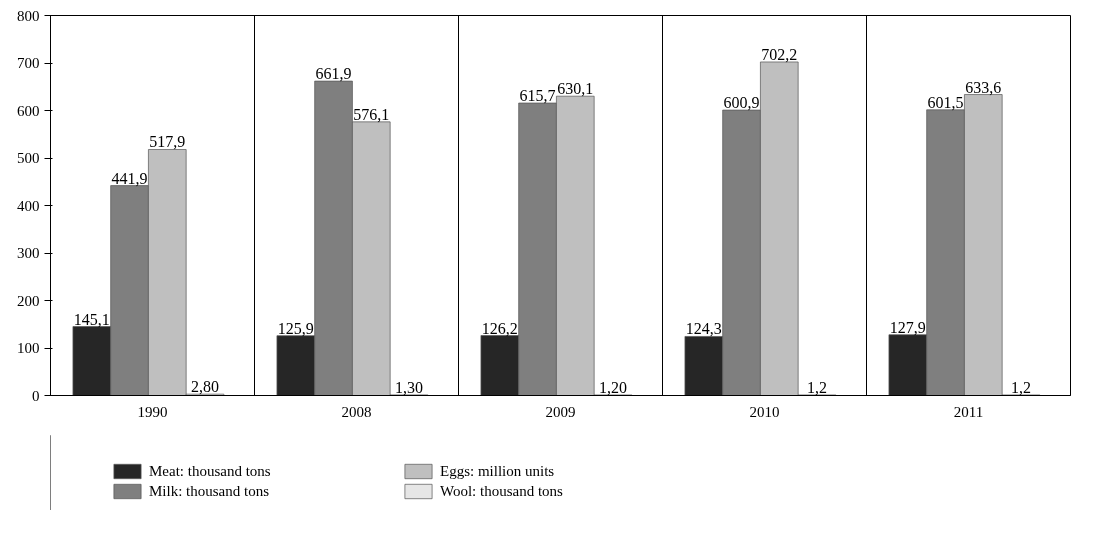  Describe the element at coordinates (167, 142) in the screenshot. I see `data-label: 517,9` at that location.